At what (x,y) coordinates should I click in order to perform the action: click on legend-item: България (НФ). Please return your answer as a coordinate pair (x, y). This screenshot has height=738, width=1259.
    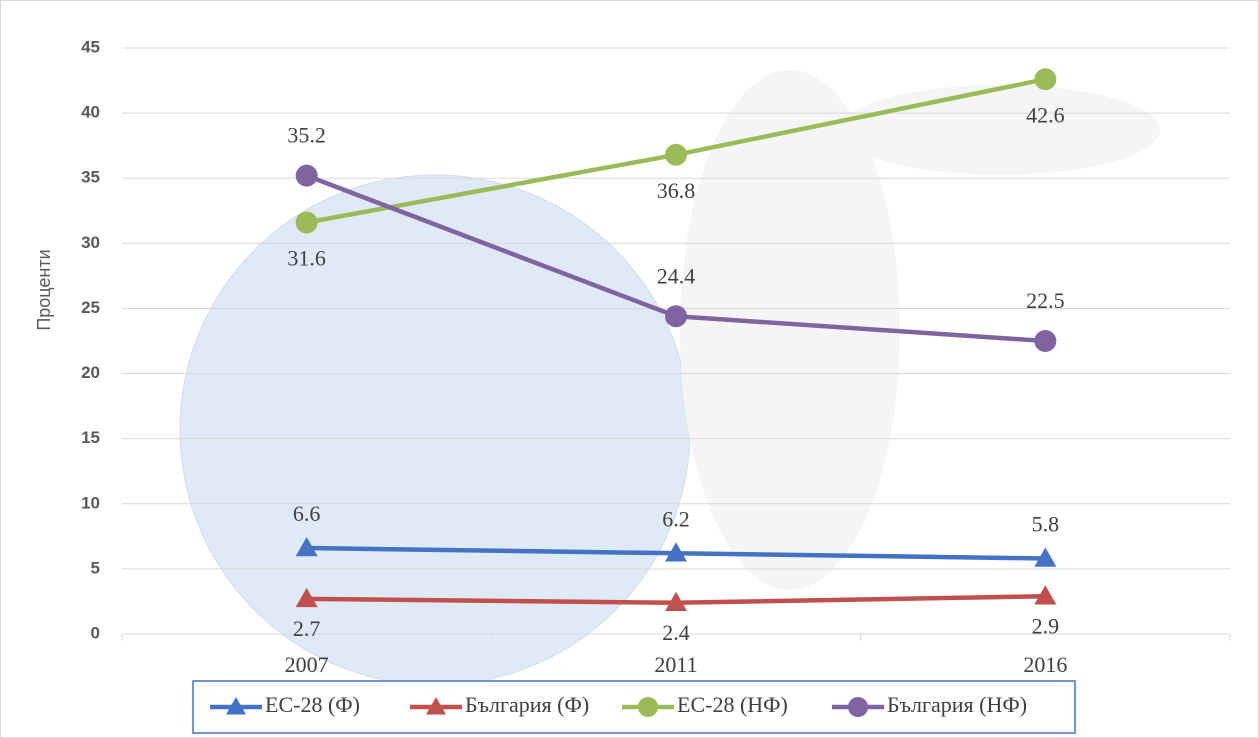
    Looking at the image, I should click on (929, 704).